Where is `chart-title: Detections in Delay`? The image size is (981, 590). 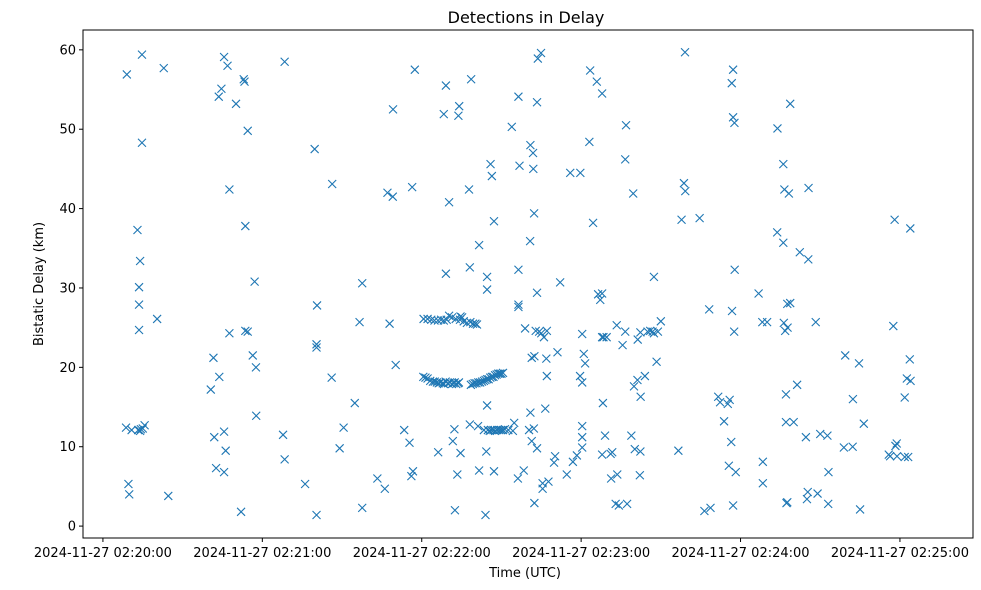
chart-title: Detections in Delay is located at coordinates (526, 17).